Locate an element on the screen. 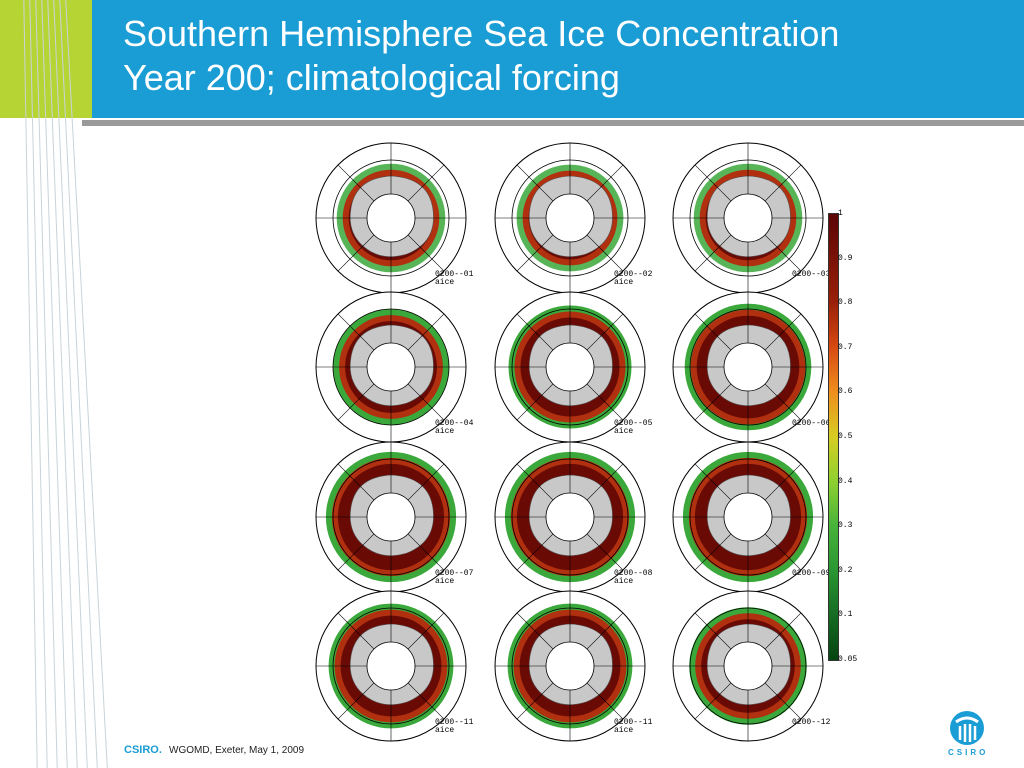 Image resolution: width=1024 pixels, height=768 pixels. map-label: 0200--09 is located at coordinates (811, 573).